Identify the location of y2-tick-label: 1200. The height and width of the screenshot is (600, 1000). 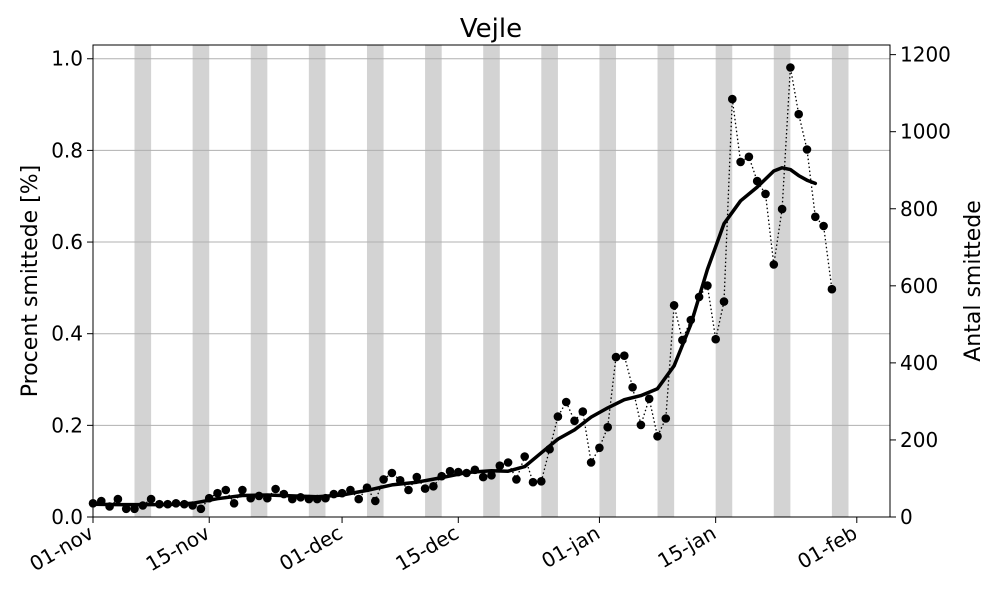
(925, 55).